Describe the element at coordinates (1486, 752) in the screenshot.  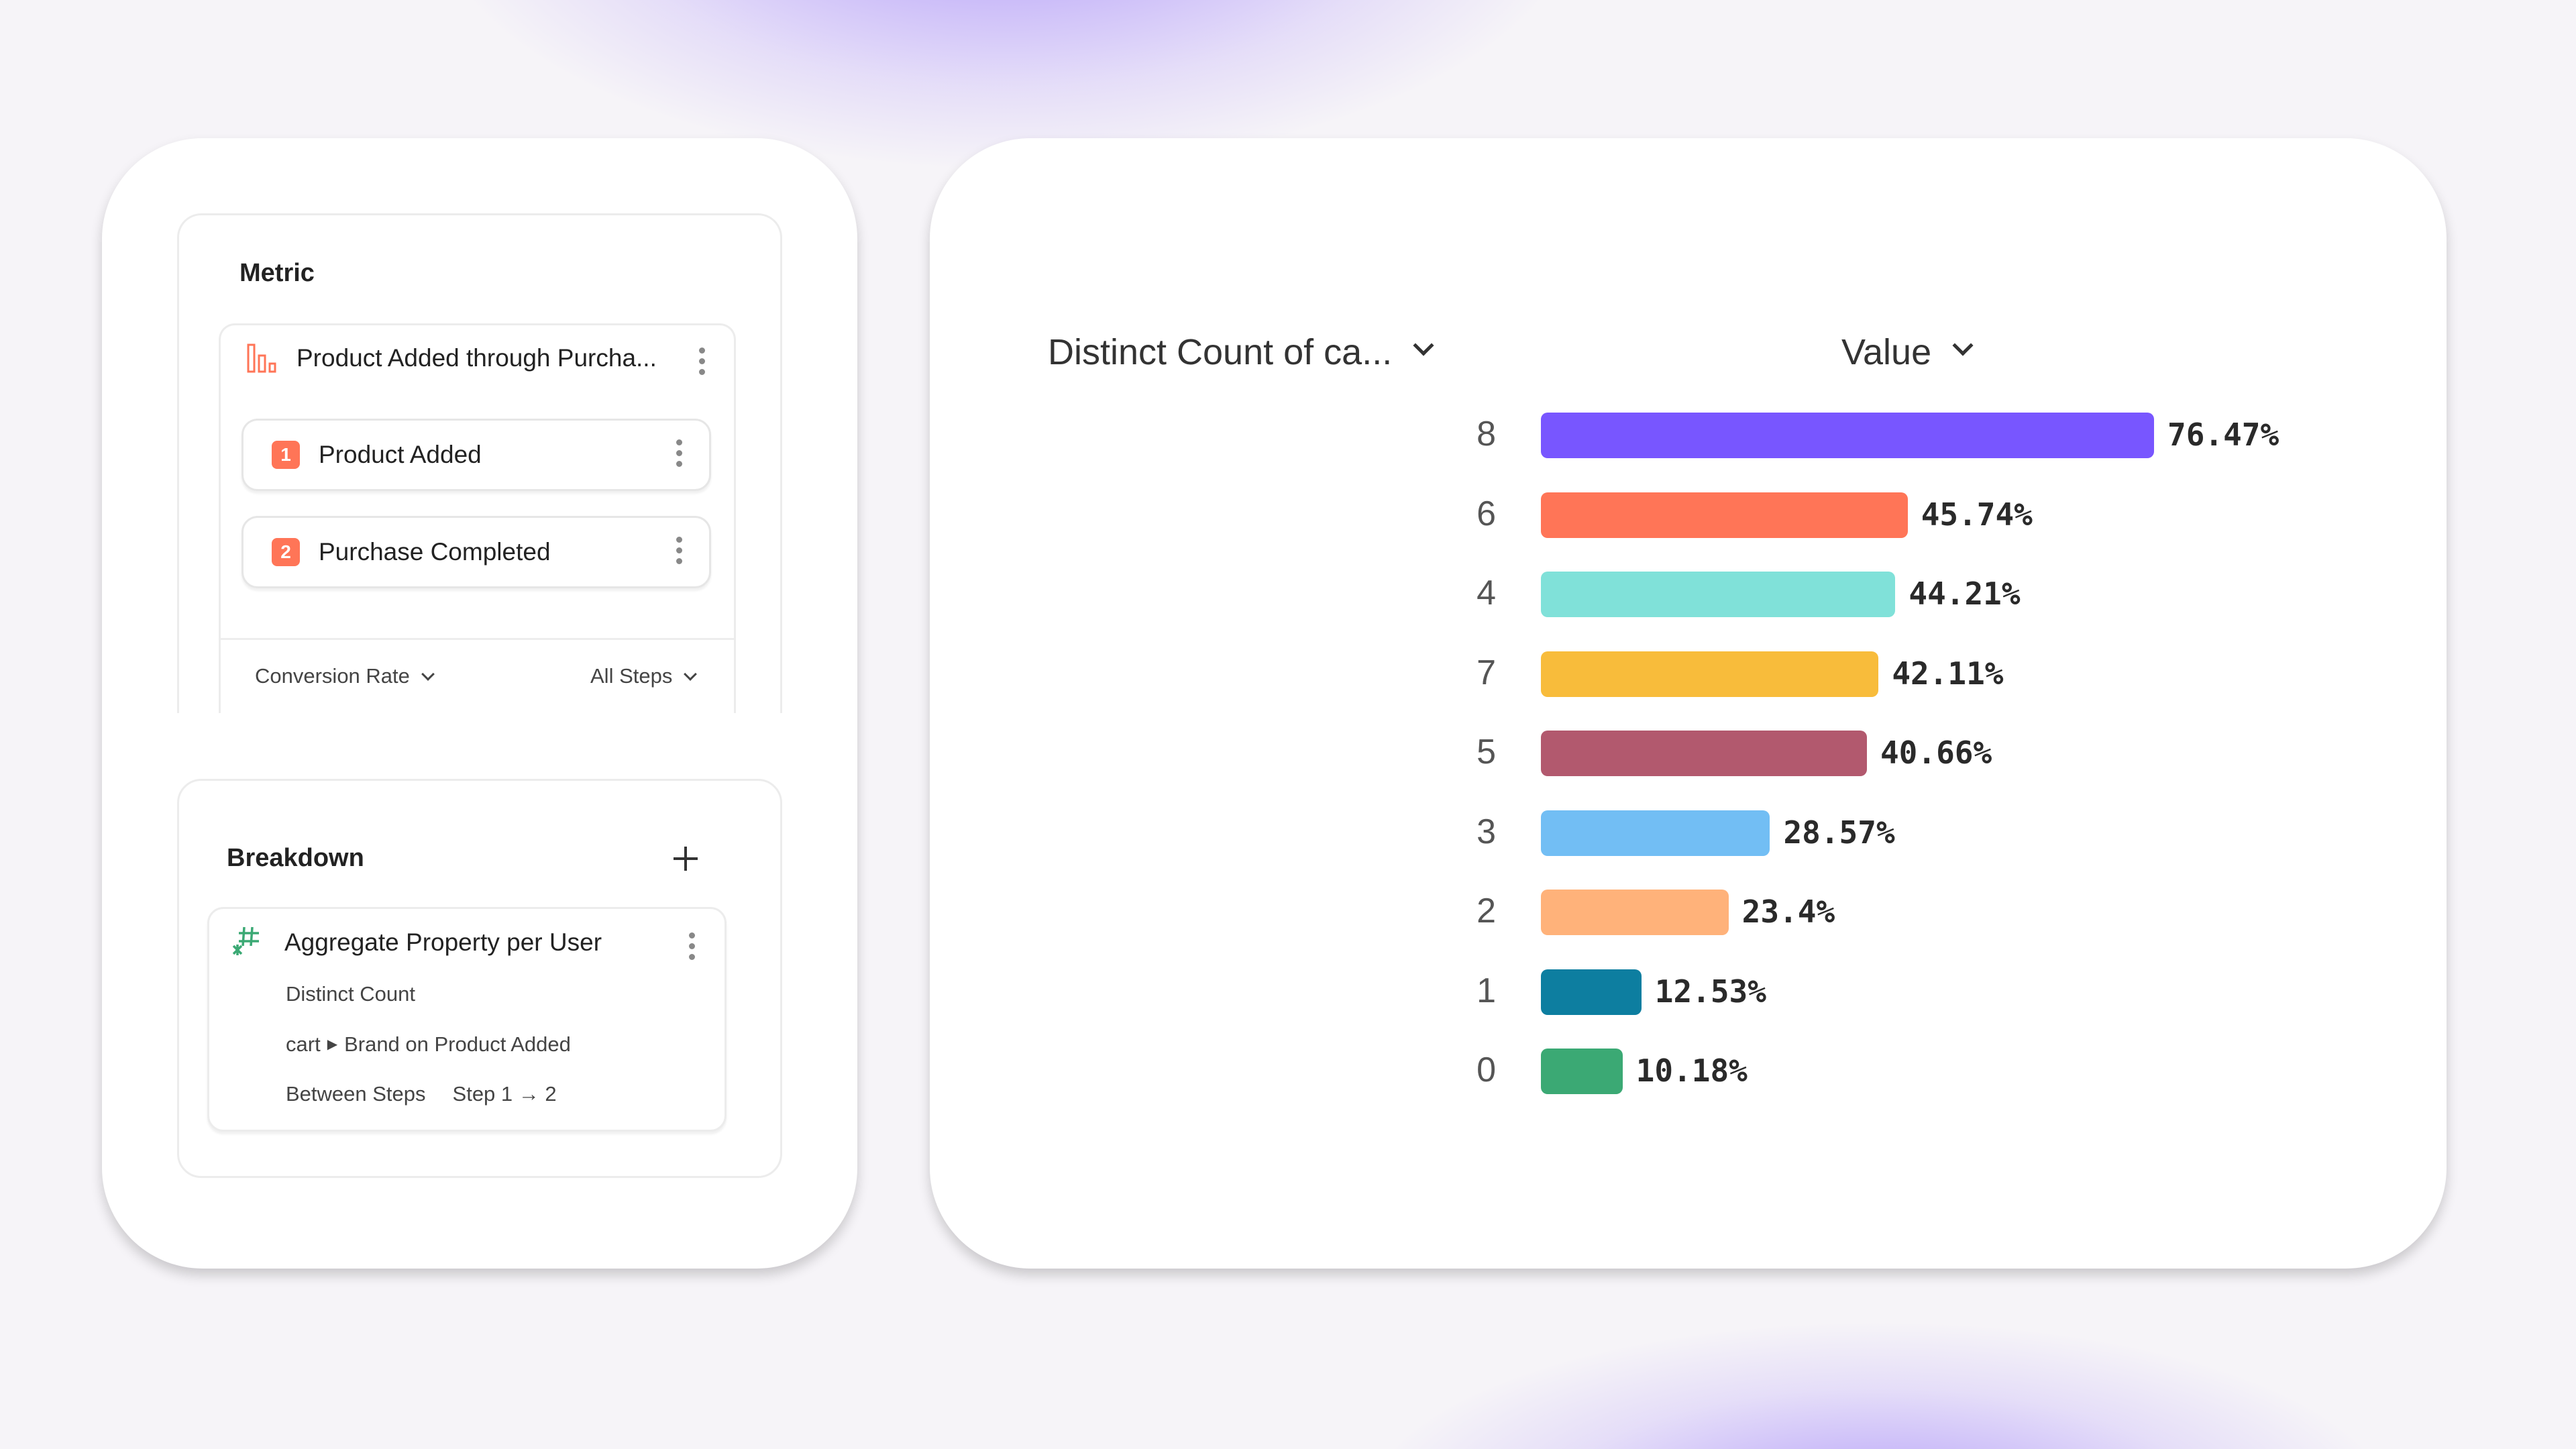
I see `category-label: 5` at that location.